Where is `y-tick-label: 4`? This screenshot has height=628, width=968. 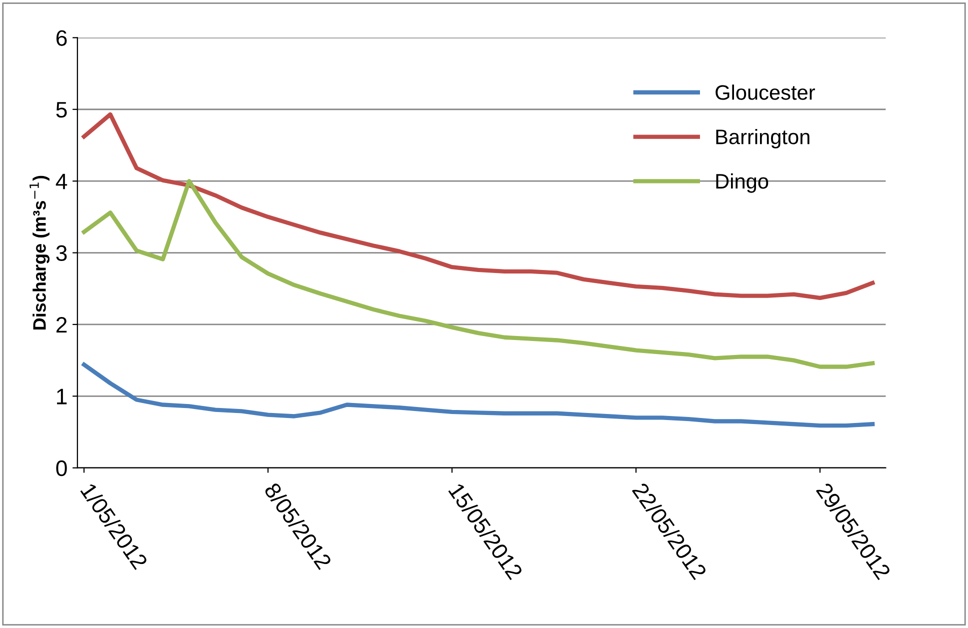 y-tick-label: 4 is located at coordinates (62, 182).